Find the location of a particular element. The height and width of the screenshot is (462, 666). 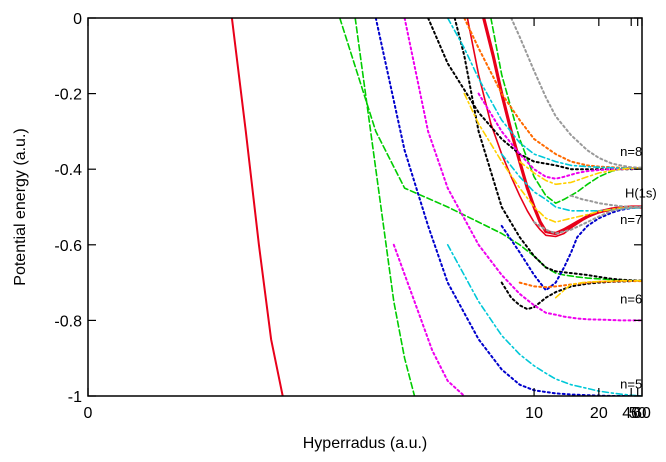

curve-annotation: n=8 is located at coordinates (631, 151).